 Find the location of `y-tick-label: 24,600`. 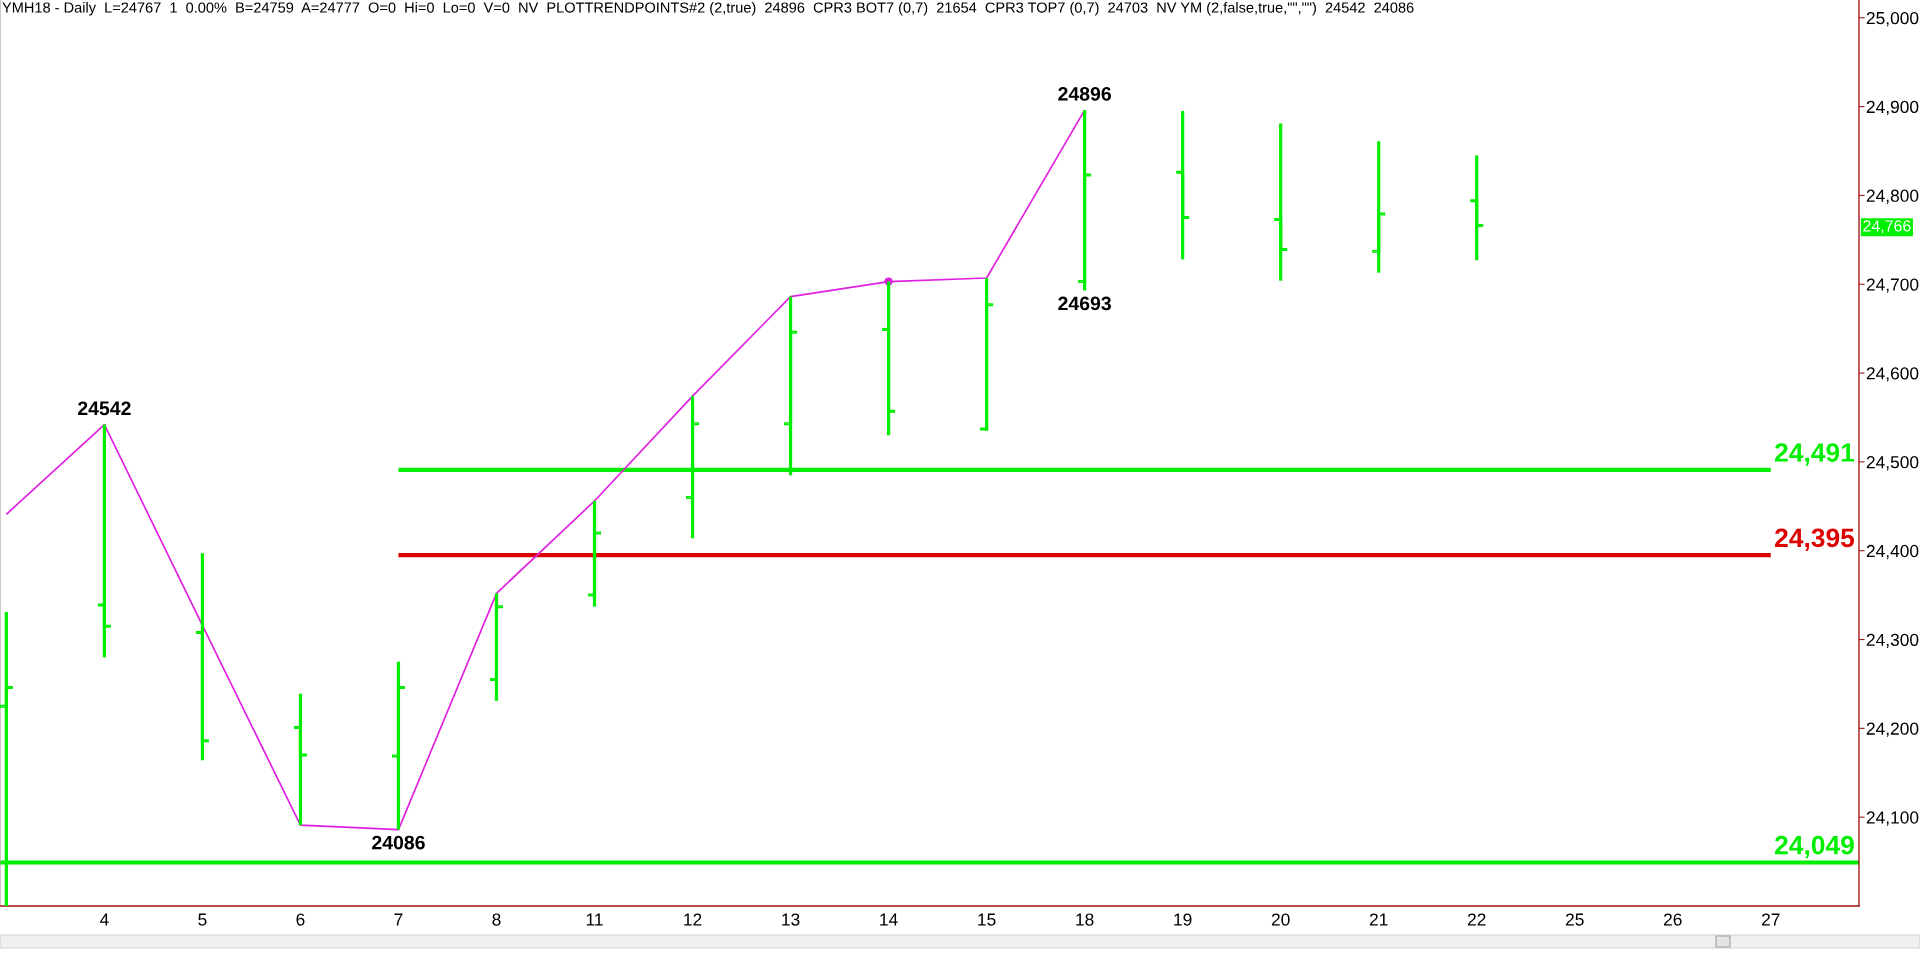

y-tick-label: 24,600 is located at coordinates (1892, 374).